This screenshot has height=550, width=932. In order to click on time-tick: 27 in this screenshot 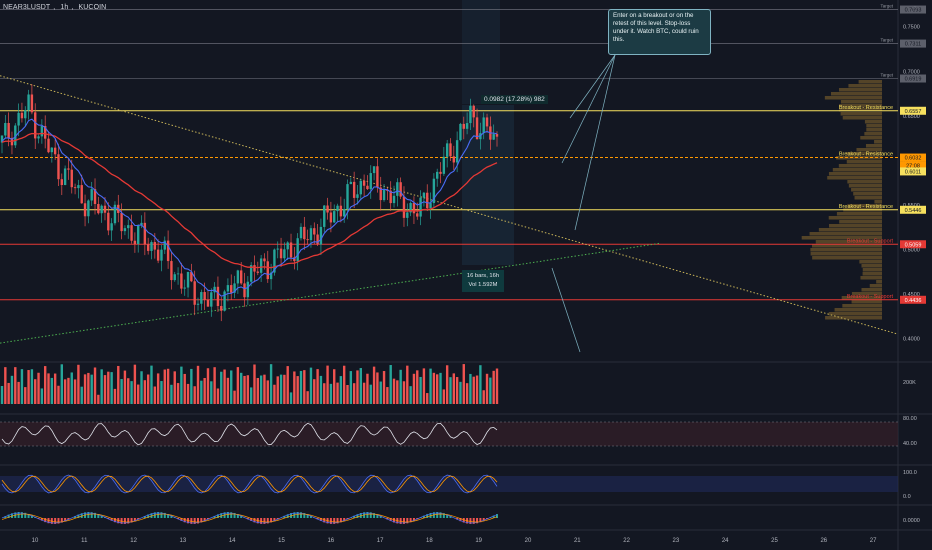, I will do `click(873, 541)`.